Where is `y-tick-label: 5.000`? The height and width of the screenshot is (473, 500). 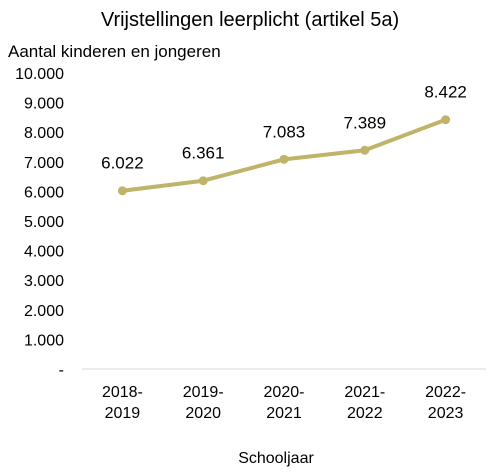 y-tick-label: 5.000 is located at coordinates (44, 222).